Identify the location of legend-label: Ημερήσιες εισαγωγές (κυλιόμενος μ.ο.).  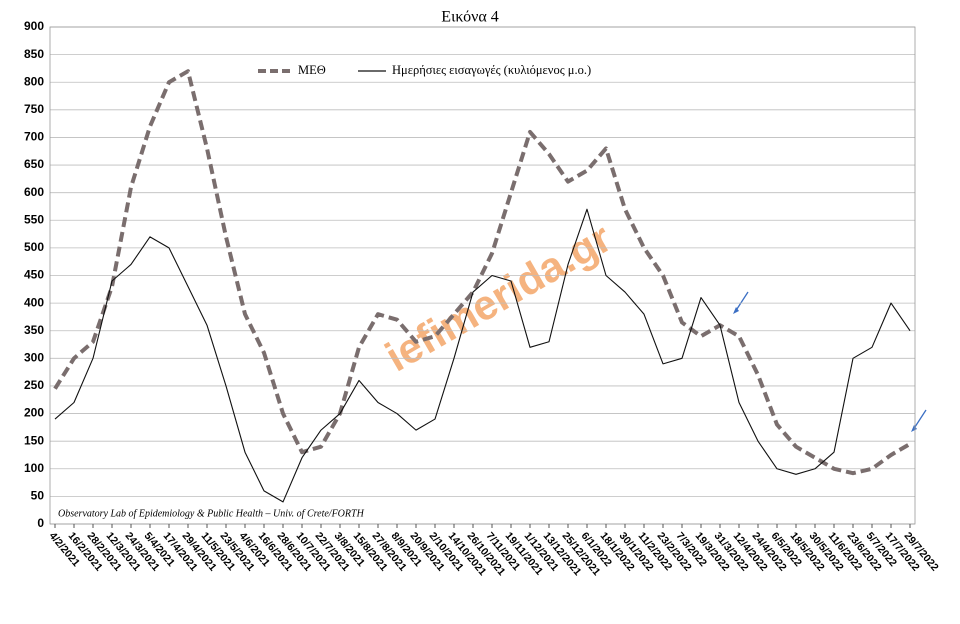
(491, 70).